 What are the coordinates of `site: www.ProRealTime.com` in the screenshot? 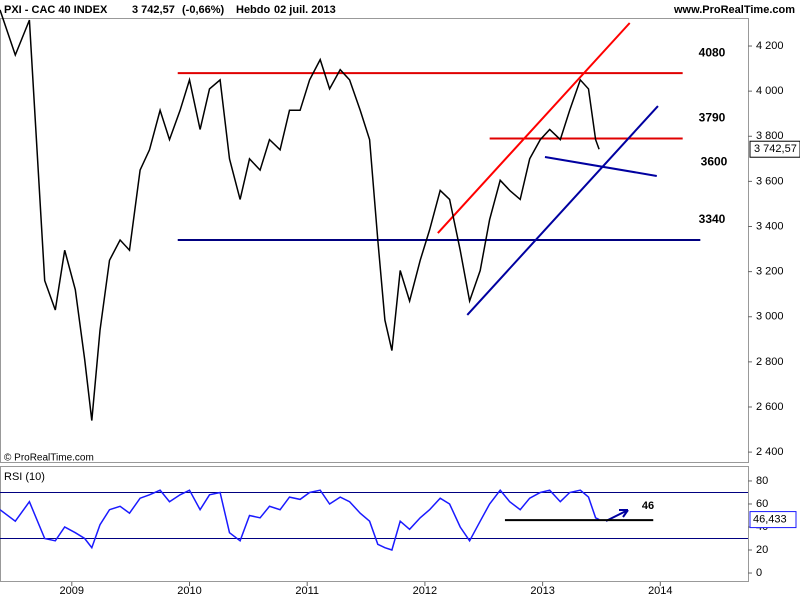 It's located at (734, 10).